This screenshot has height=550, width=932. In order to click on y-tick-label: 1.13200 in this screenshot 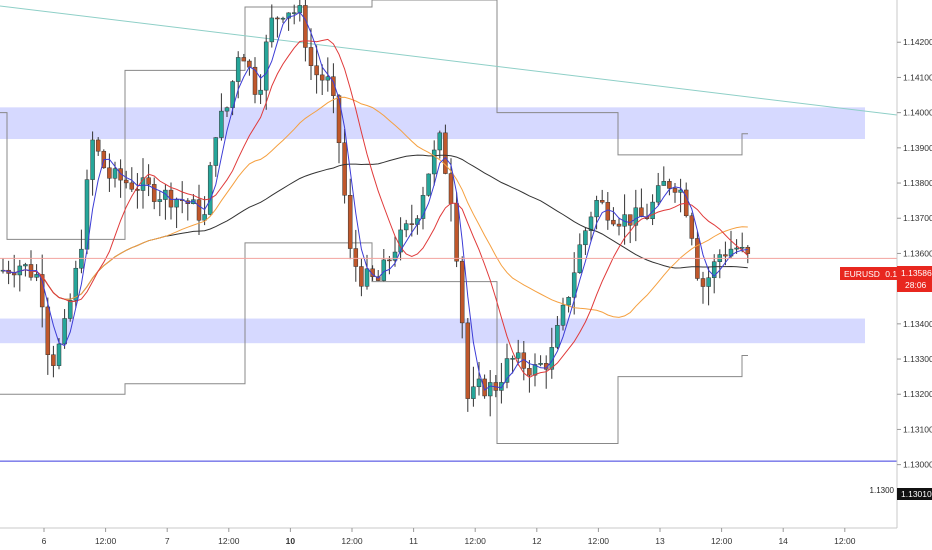, I will do `click(917, 394)`.